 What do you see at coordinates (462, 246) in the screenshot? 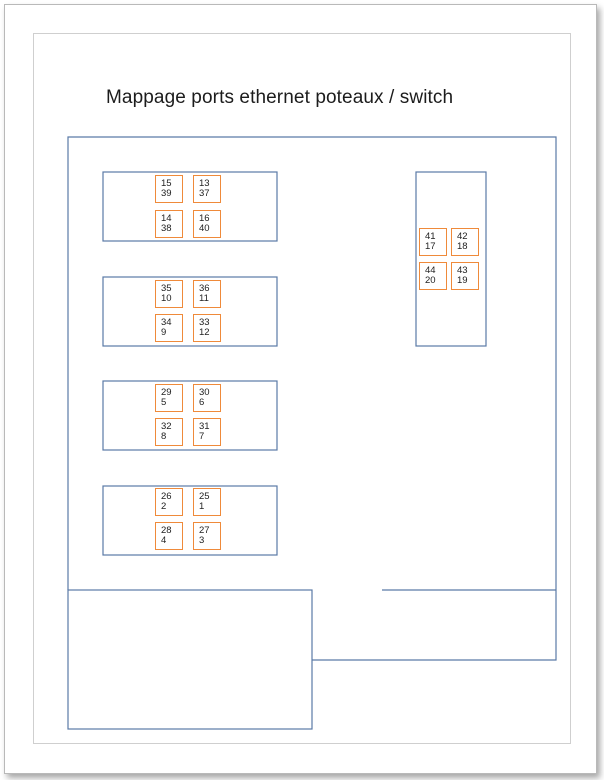
I see `port-number-bottom: 18` at bounding box center [462, 246].